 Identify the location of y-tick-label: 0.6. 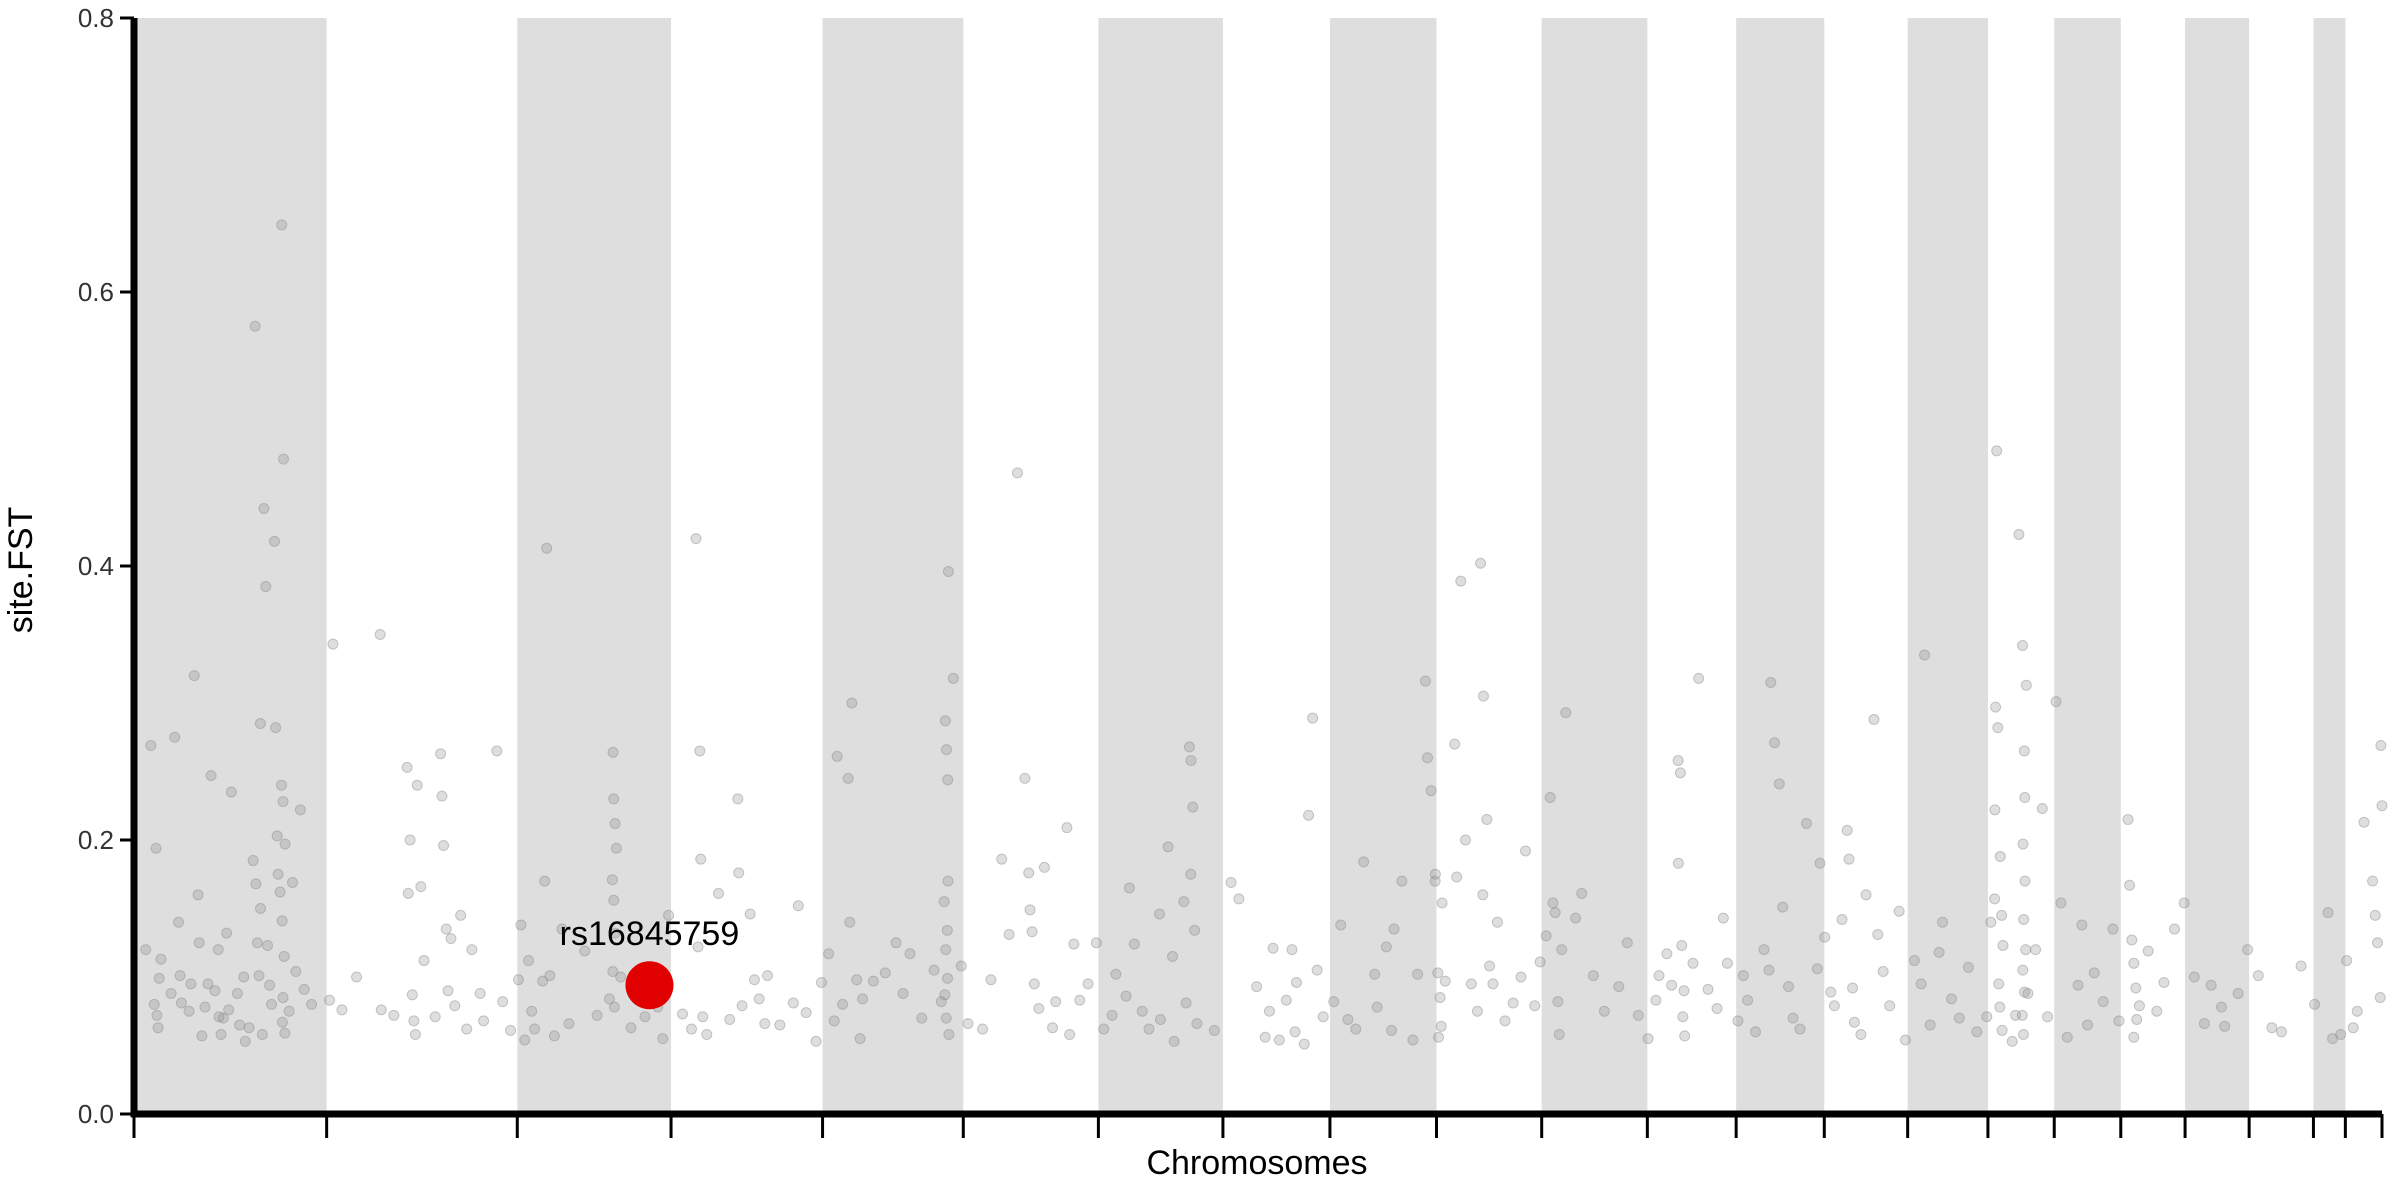
(96, 292).